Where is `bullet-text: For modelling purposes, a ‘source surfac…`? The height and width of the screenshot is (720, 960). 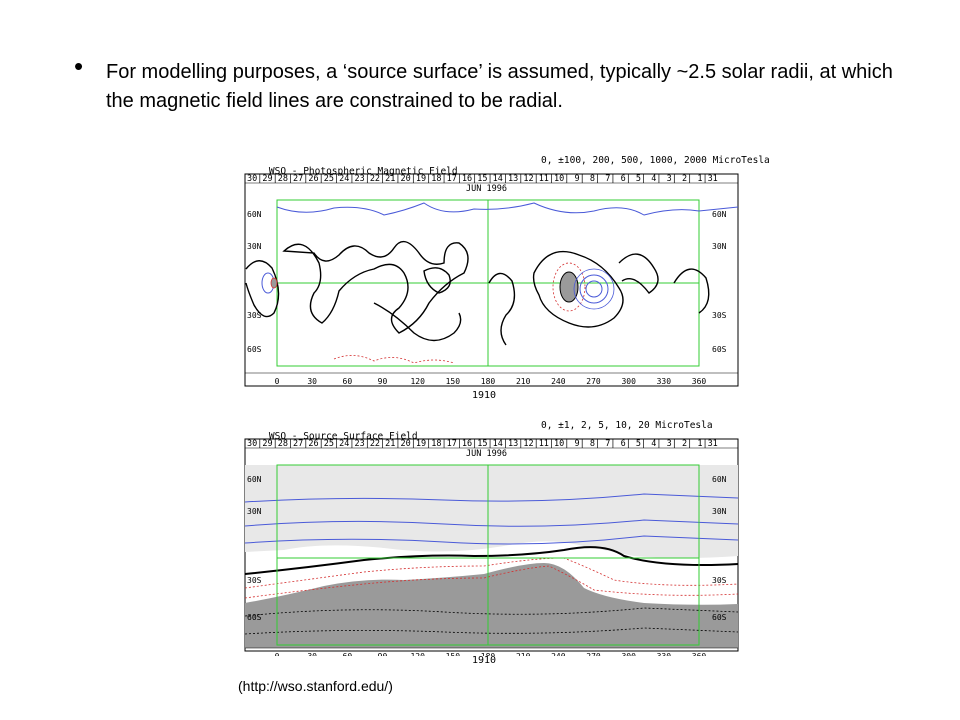
bullet-text: For modelling purposes, a ‘source surfac… is located at coordinates (499, 86).